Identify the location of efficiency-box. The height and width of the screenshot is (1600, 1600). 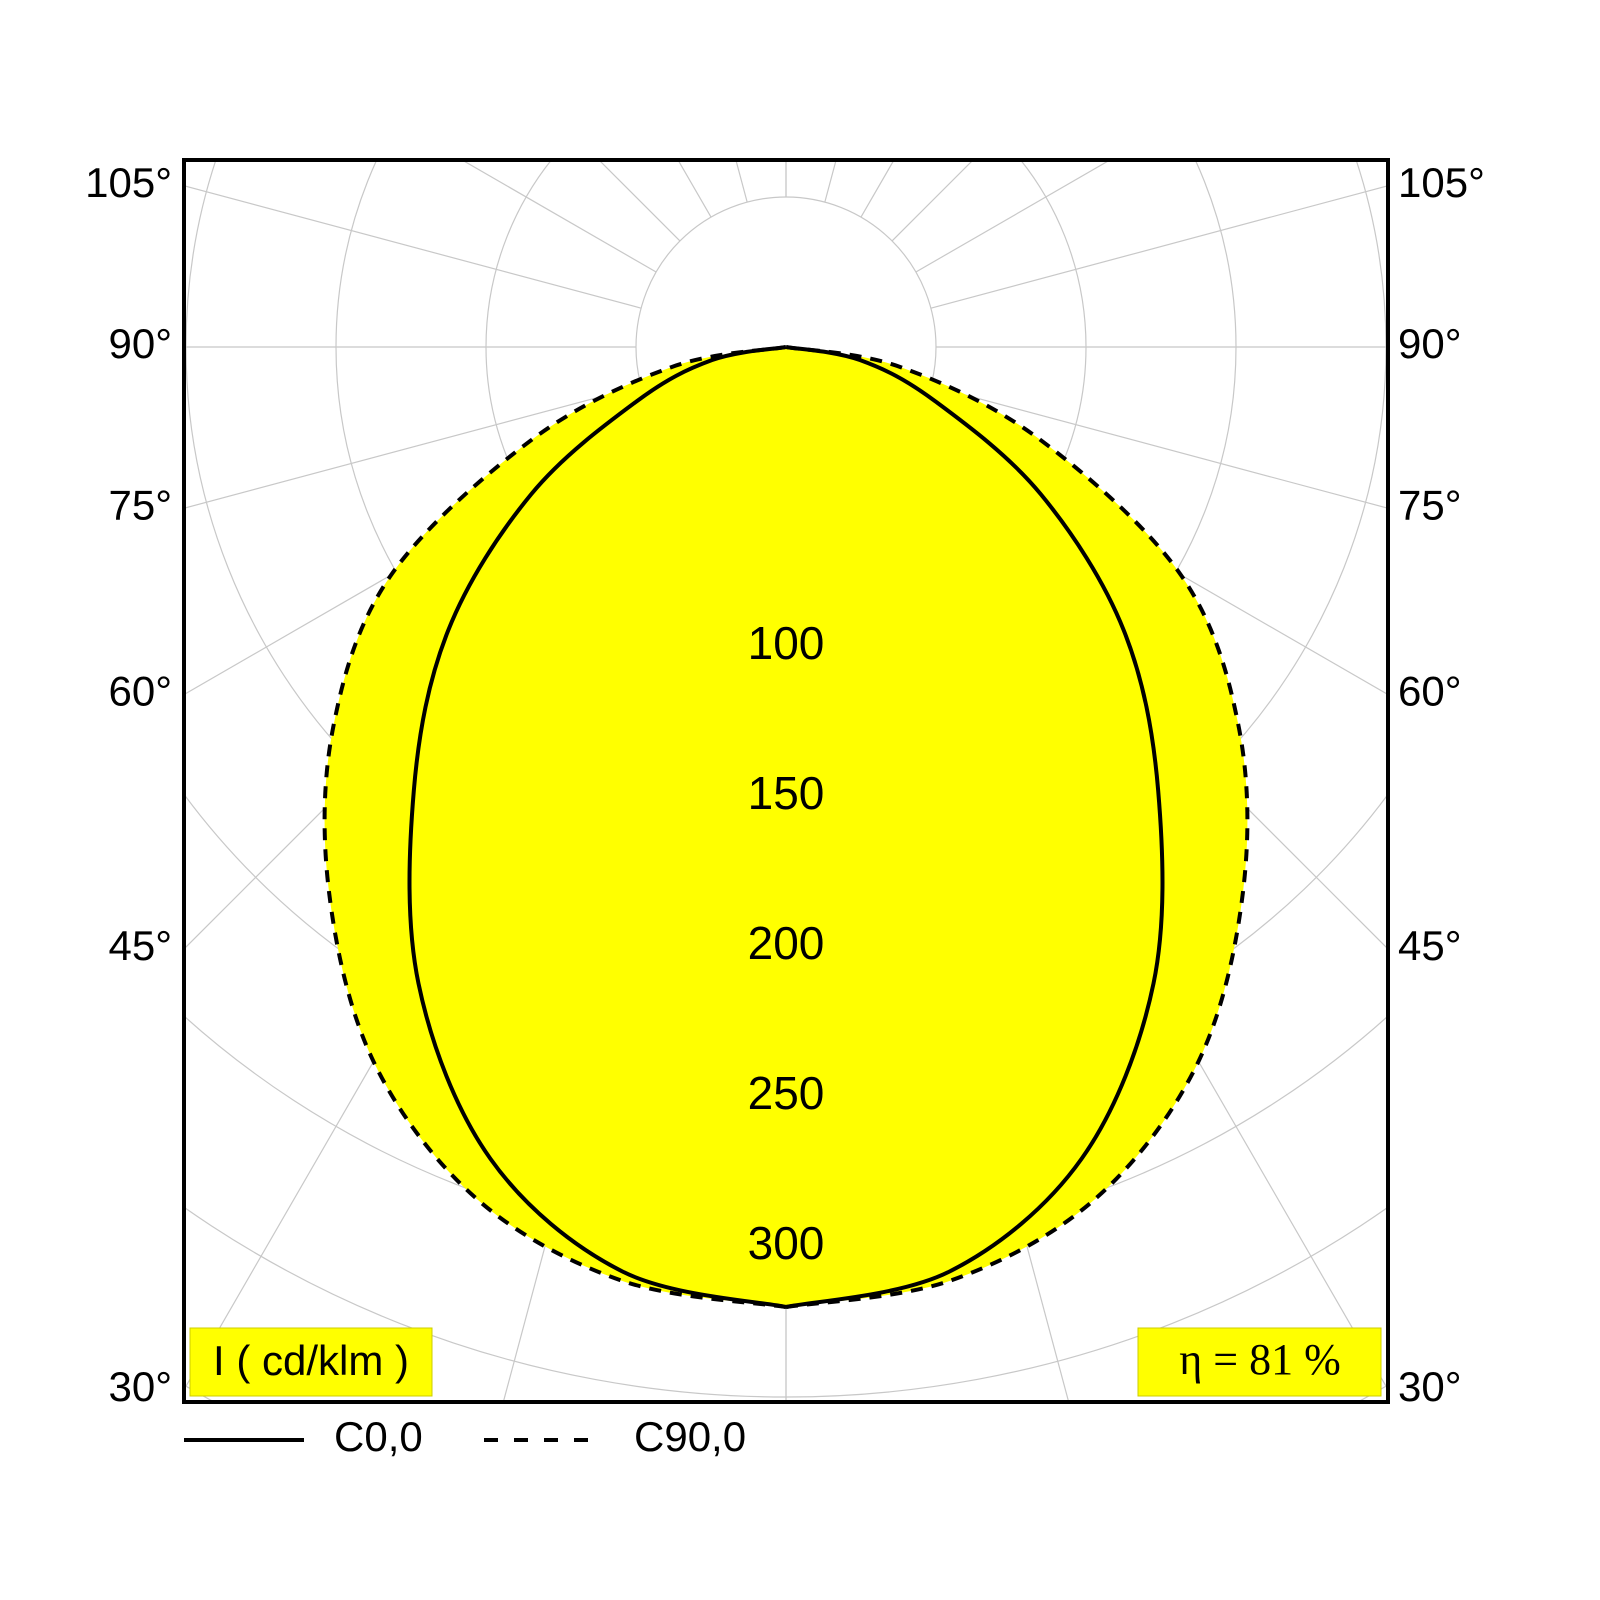
(1259, 1362).